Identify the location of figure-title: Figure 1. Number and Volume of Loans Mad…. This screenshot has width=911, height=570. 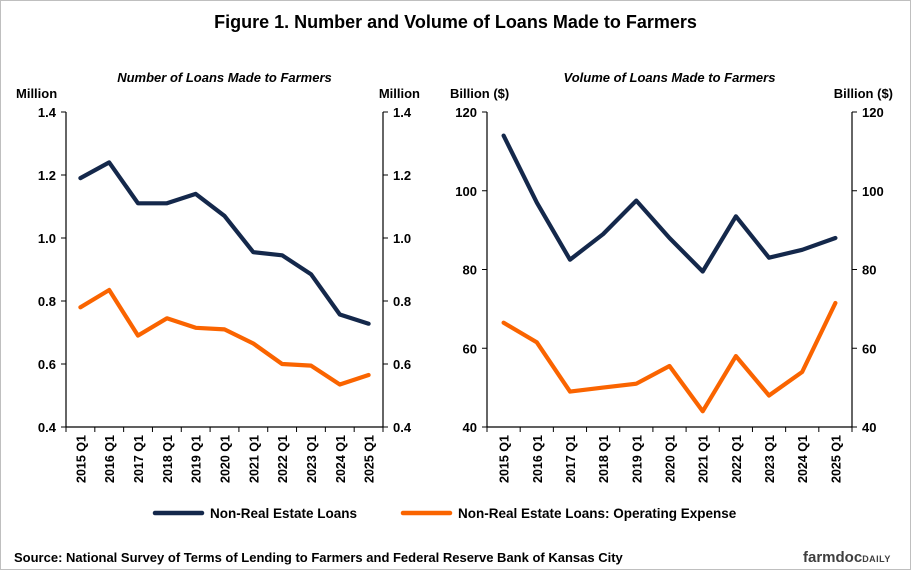
(455, 22).